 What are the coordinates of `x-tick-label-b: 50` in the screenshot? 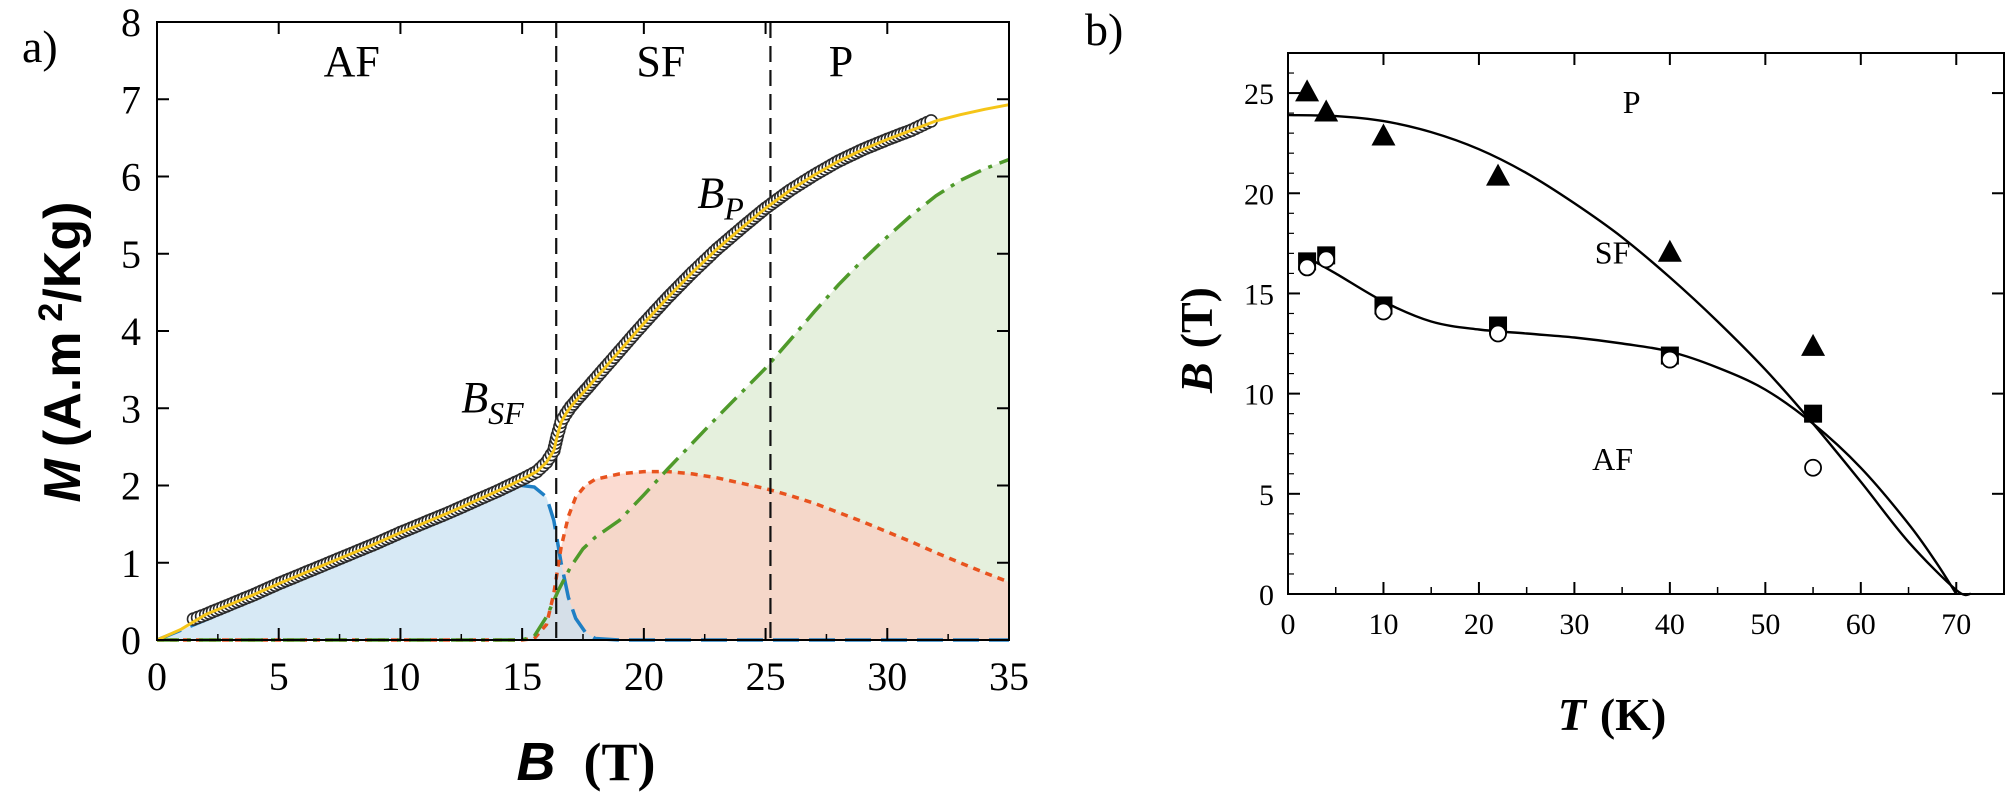 It's located at (1765, 624).